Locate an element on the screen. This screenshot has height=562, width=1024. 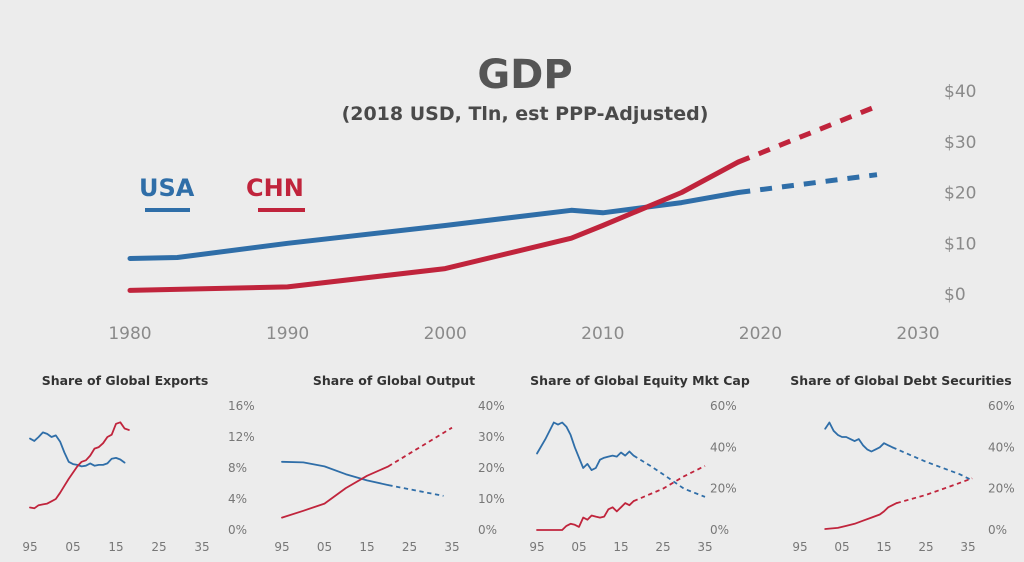
y-tick-label: $40 is located at coordinates (960, 92).